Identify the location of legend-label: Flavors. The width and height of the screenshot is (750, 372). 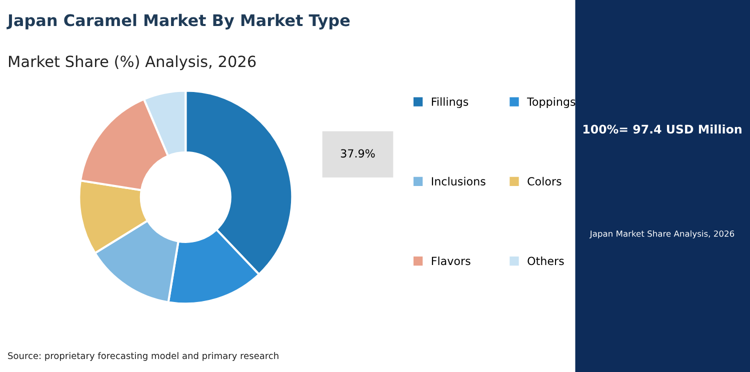
(451, 261).